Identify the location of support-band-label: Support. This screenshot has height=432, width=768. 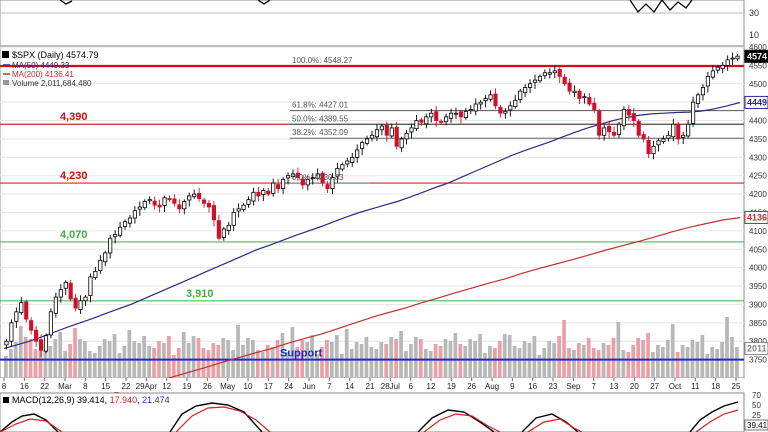
(301, 354).